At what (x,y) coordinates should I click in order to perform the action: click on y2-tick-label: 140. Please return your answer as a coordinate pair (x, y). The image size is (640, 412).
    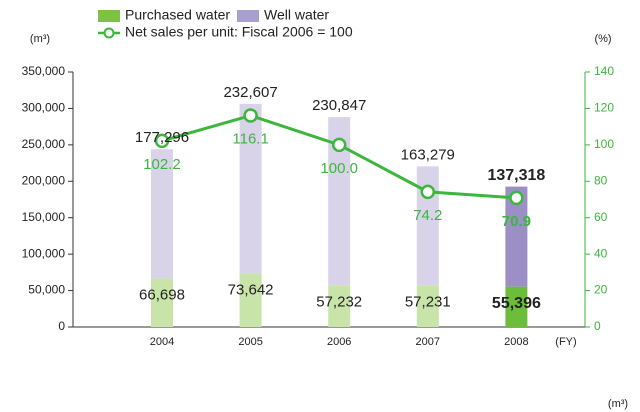
    Looking at the image, I should click on (604, 71).